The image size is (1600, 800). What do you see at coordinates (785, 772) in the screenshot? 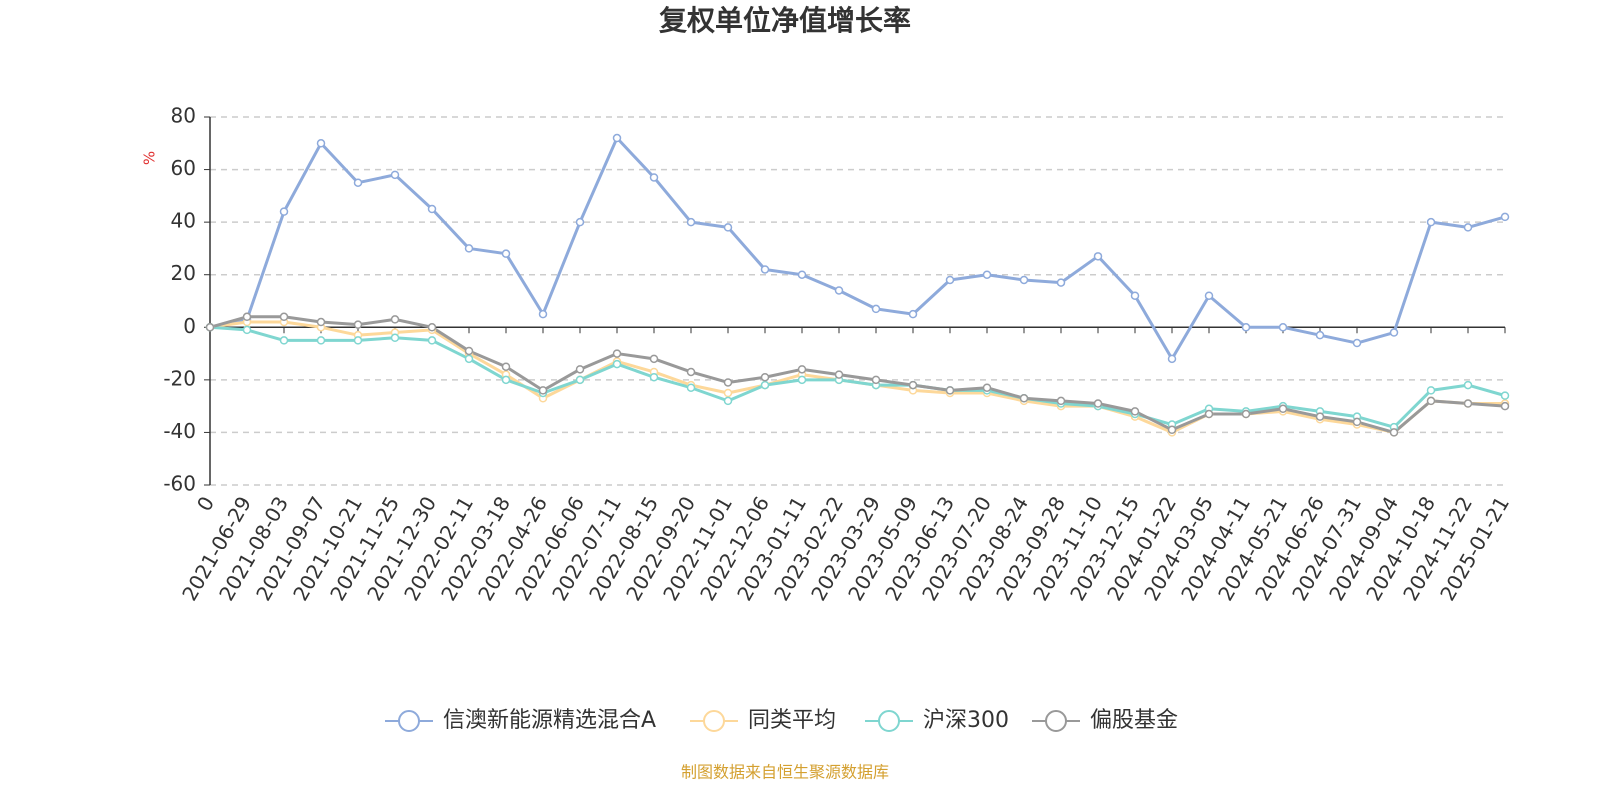
I see `source-note: 制图数据来自恒生聚源数据库` at bounding box center [785, 772].